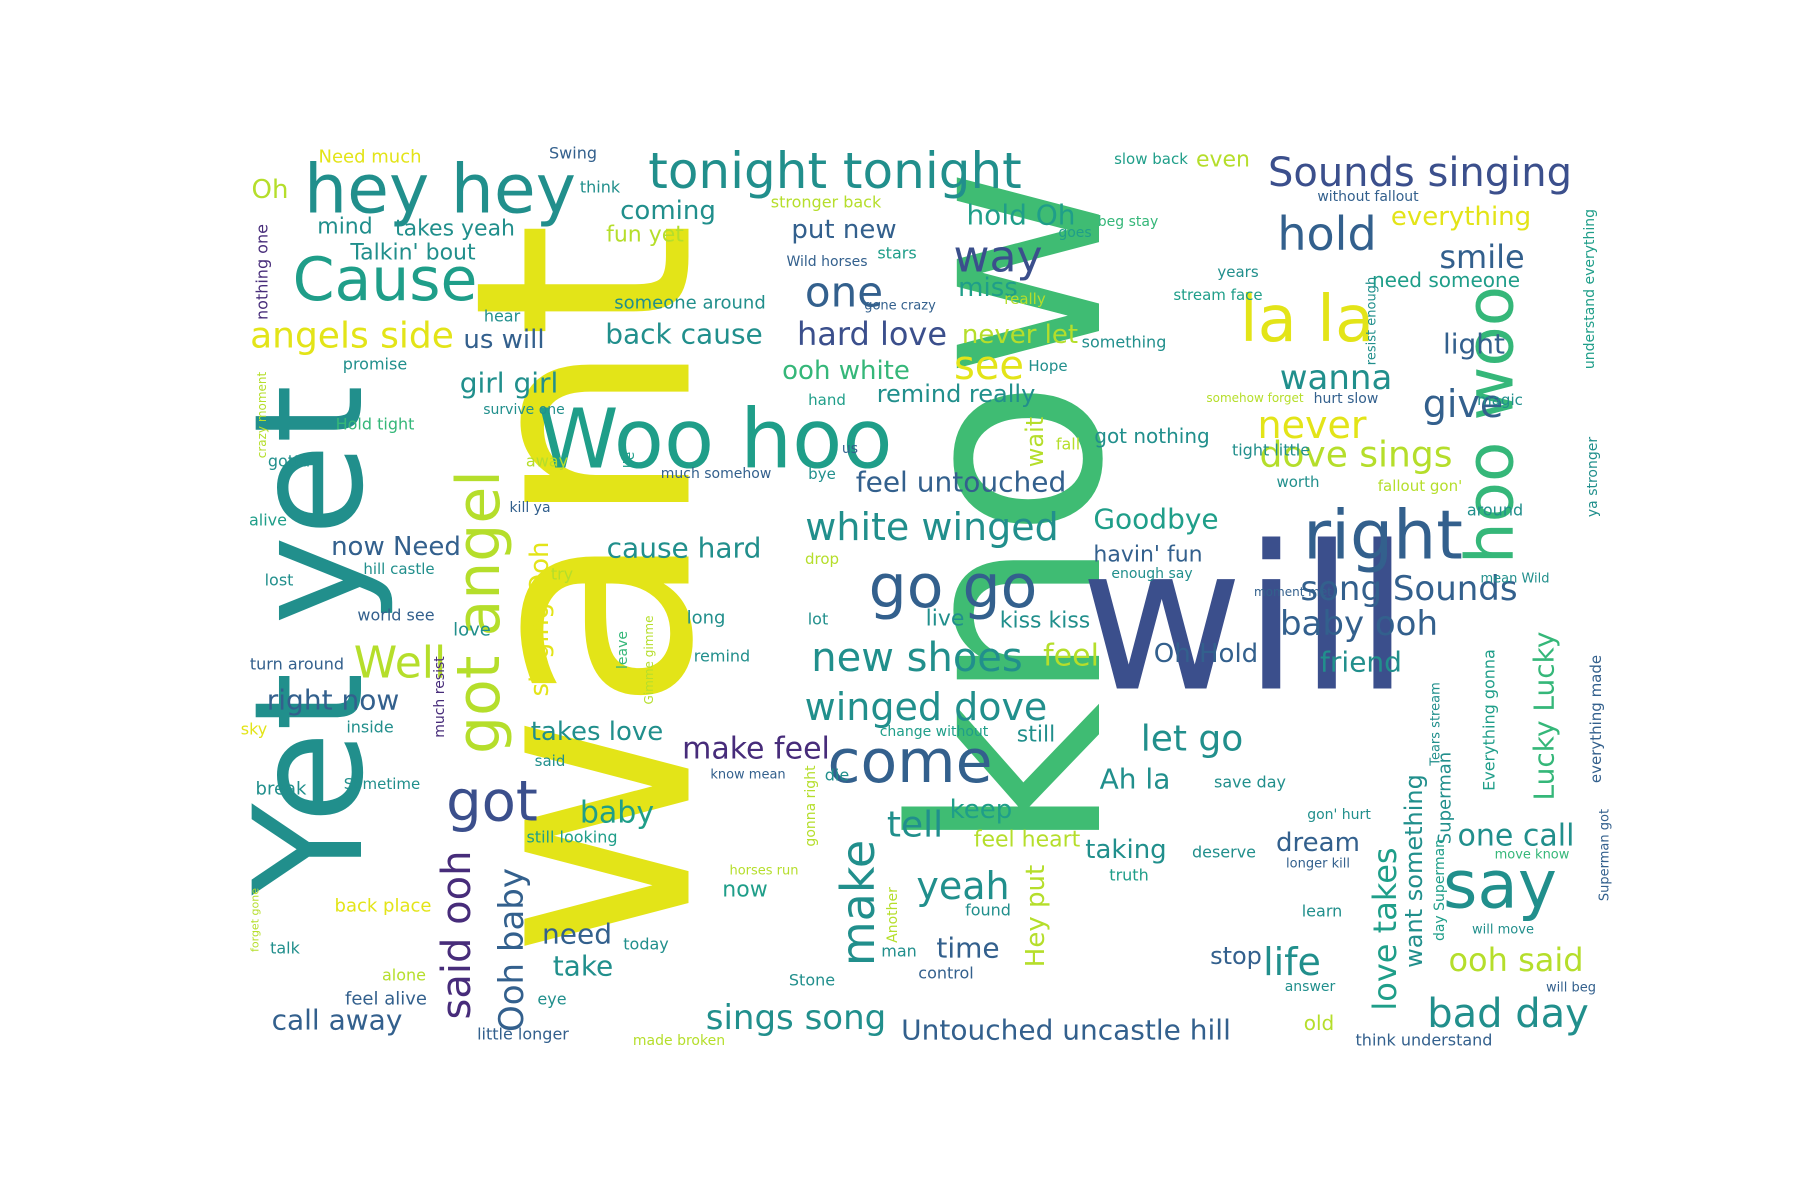 The image size is (1800, 1200). What do you see at coordinates (716, 474) in the screenshot?
I see `cloud-word: much somehow` at bounding box center [716, 474].